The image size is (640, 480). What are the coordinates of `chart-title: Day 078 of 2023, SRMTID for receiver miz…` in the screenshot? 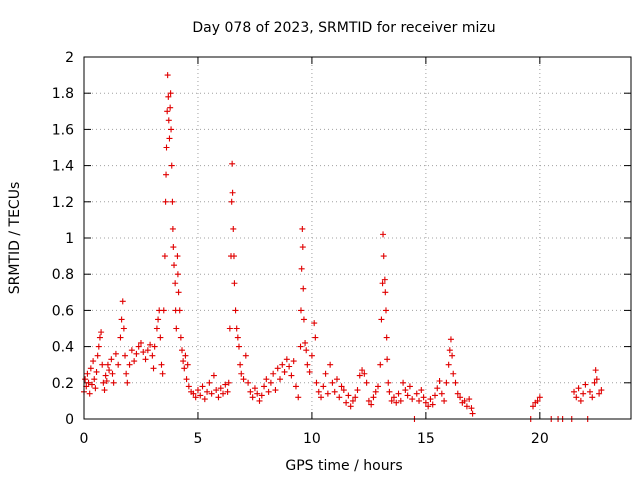 It's located at (343, 28).